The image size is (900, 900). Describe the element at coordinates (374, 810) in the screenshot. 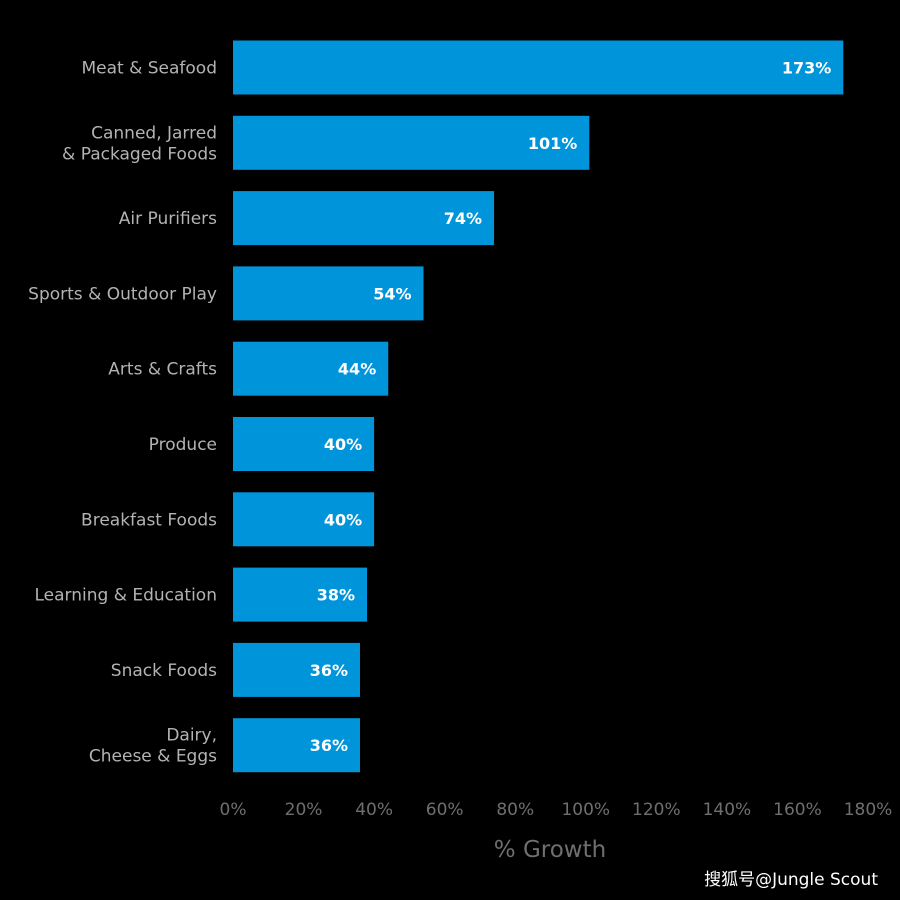

I see `x-tick-label: 40%` at that location.